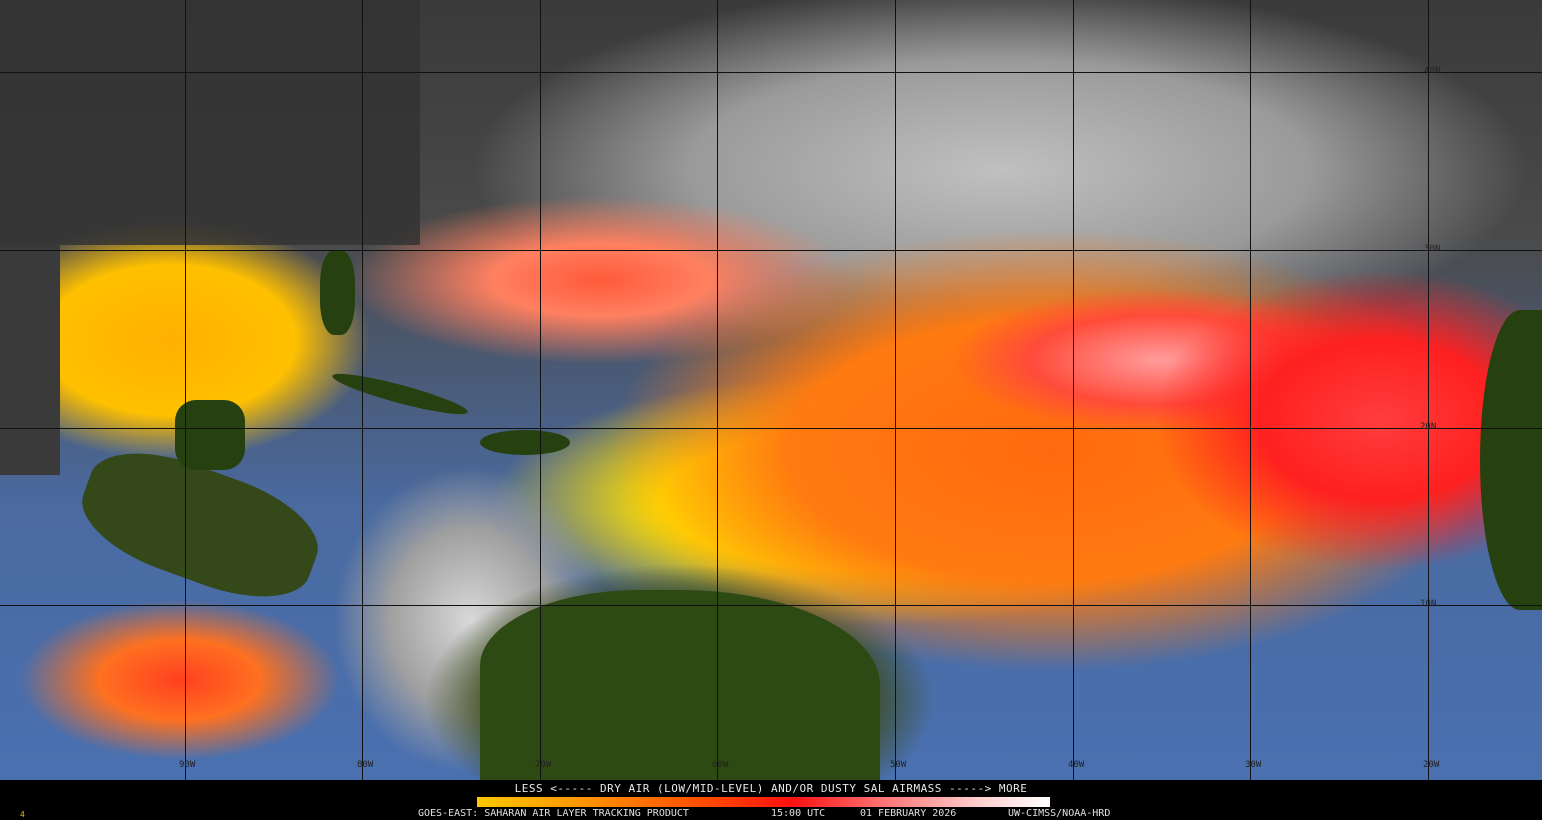 This screenshot has height=820, width=1542. I want to click on lon-label: 40W, so click(1076, 765).